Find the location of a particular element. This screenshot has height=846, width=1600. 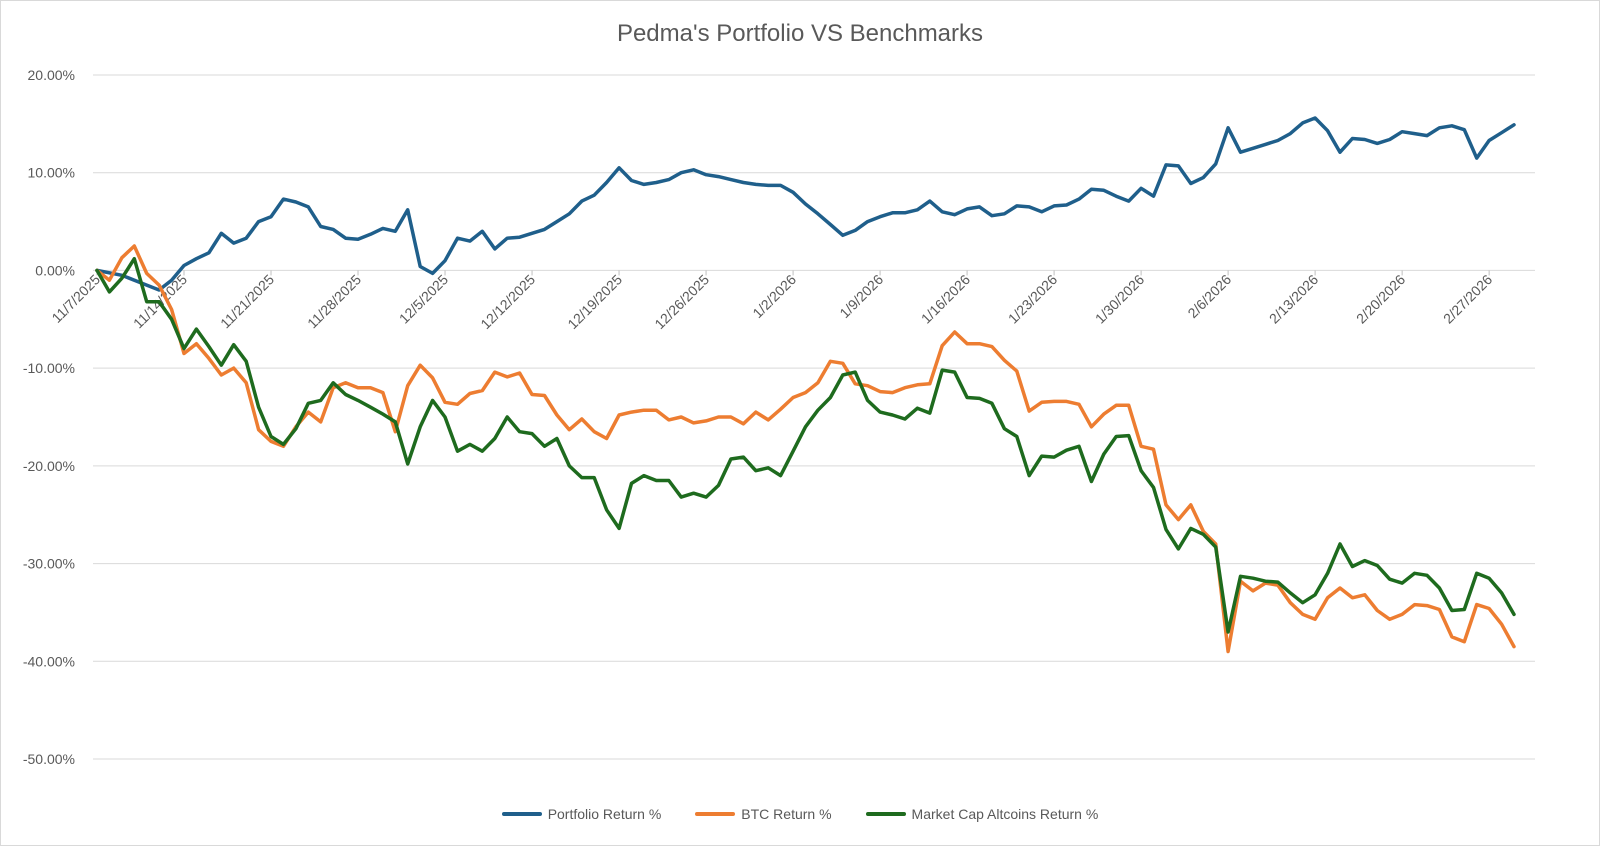

legend-item-portfolio: Portfolio Return % is located at coordinates (581, 814).